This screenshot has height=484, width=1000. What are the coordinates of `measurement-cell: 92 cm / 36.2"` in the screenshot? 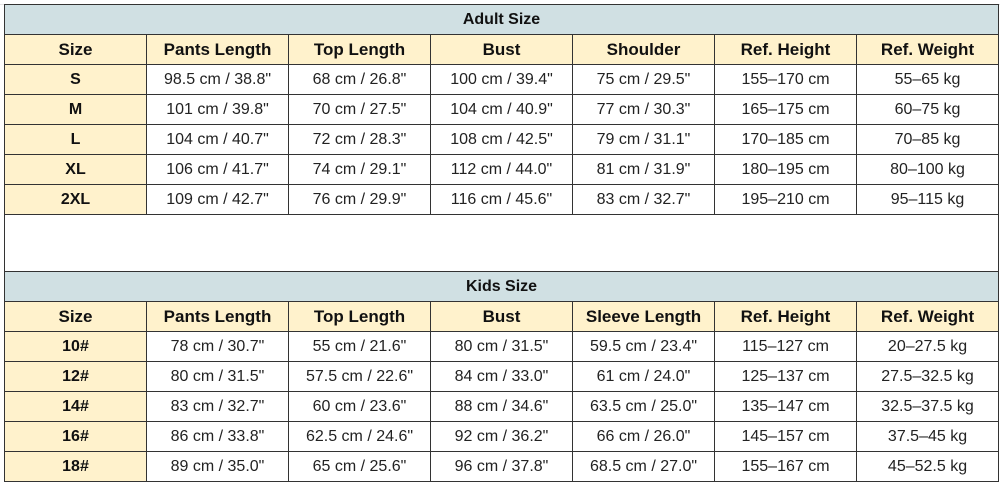 It's located at (501, 436).